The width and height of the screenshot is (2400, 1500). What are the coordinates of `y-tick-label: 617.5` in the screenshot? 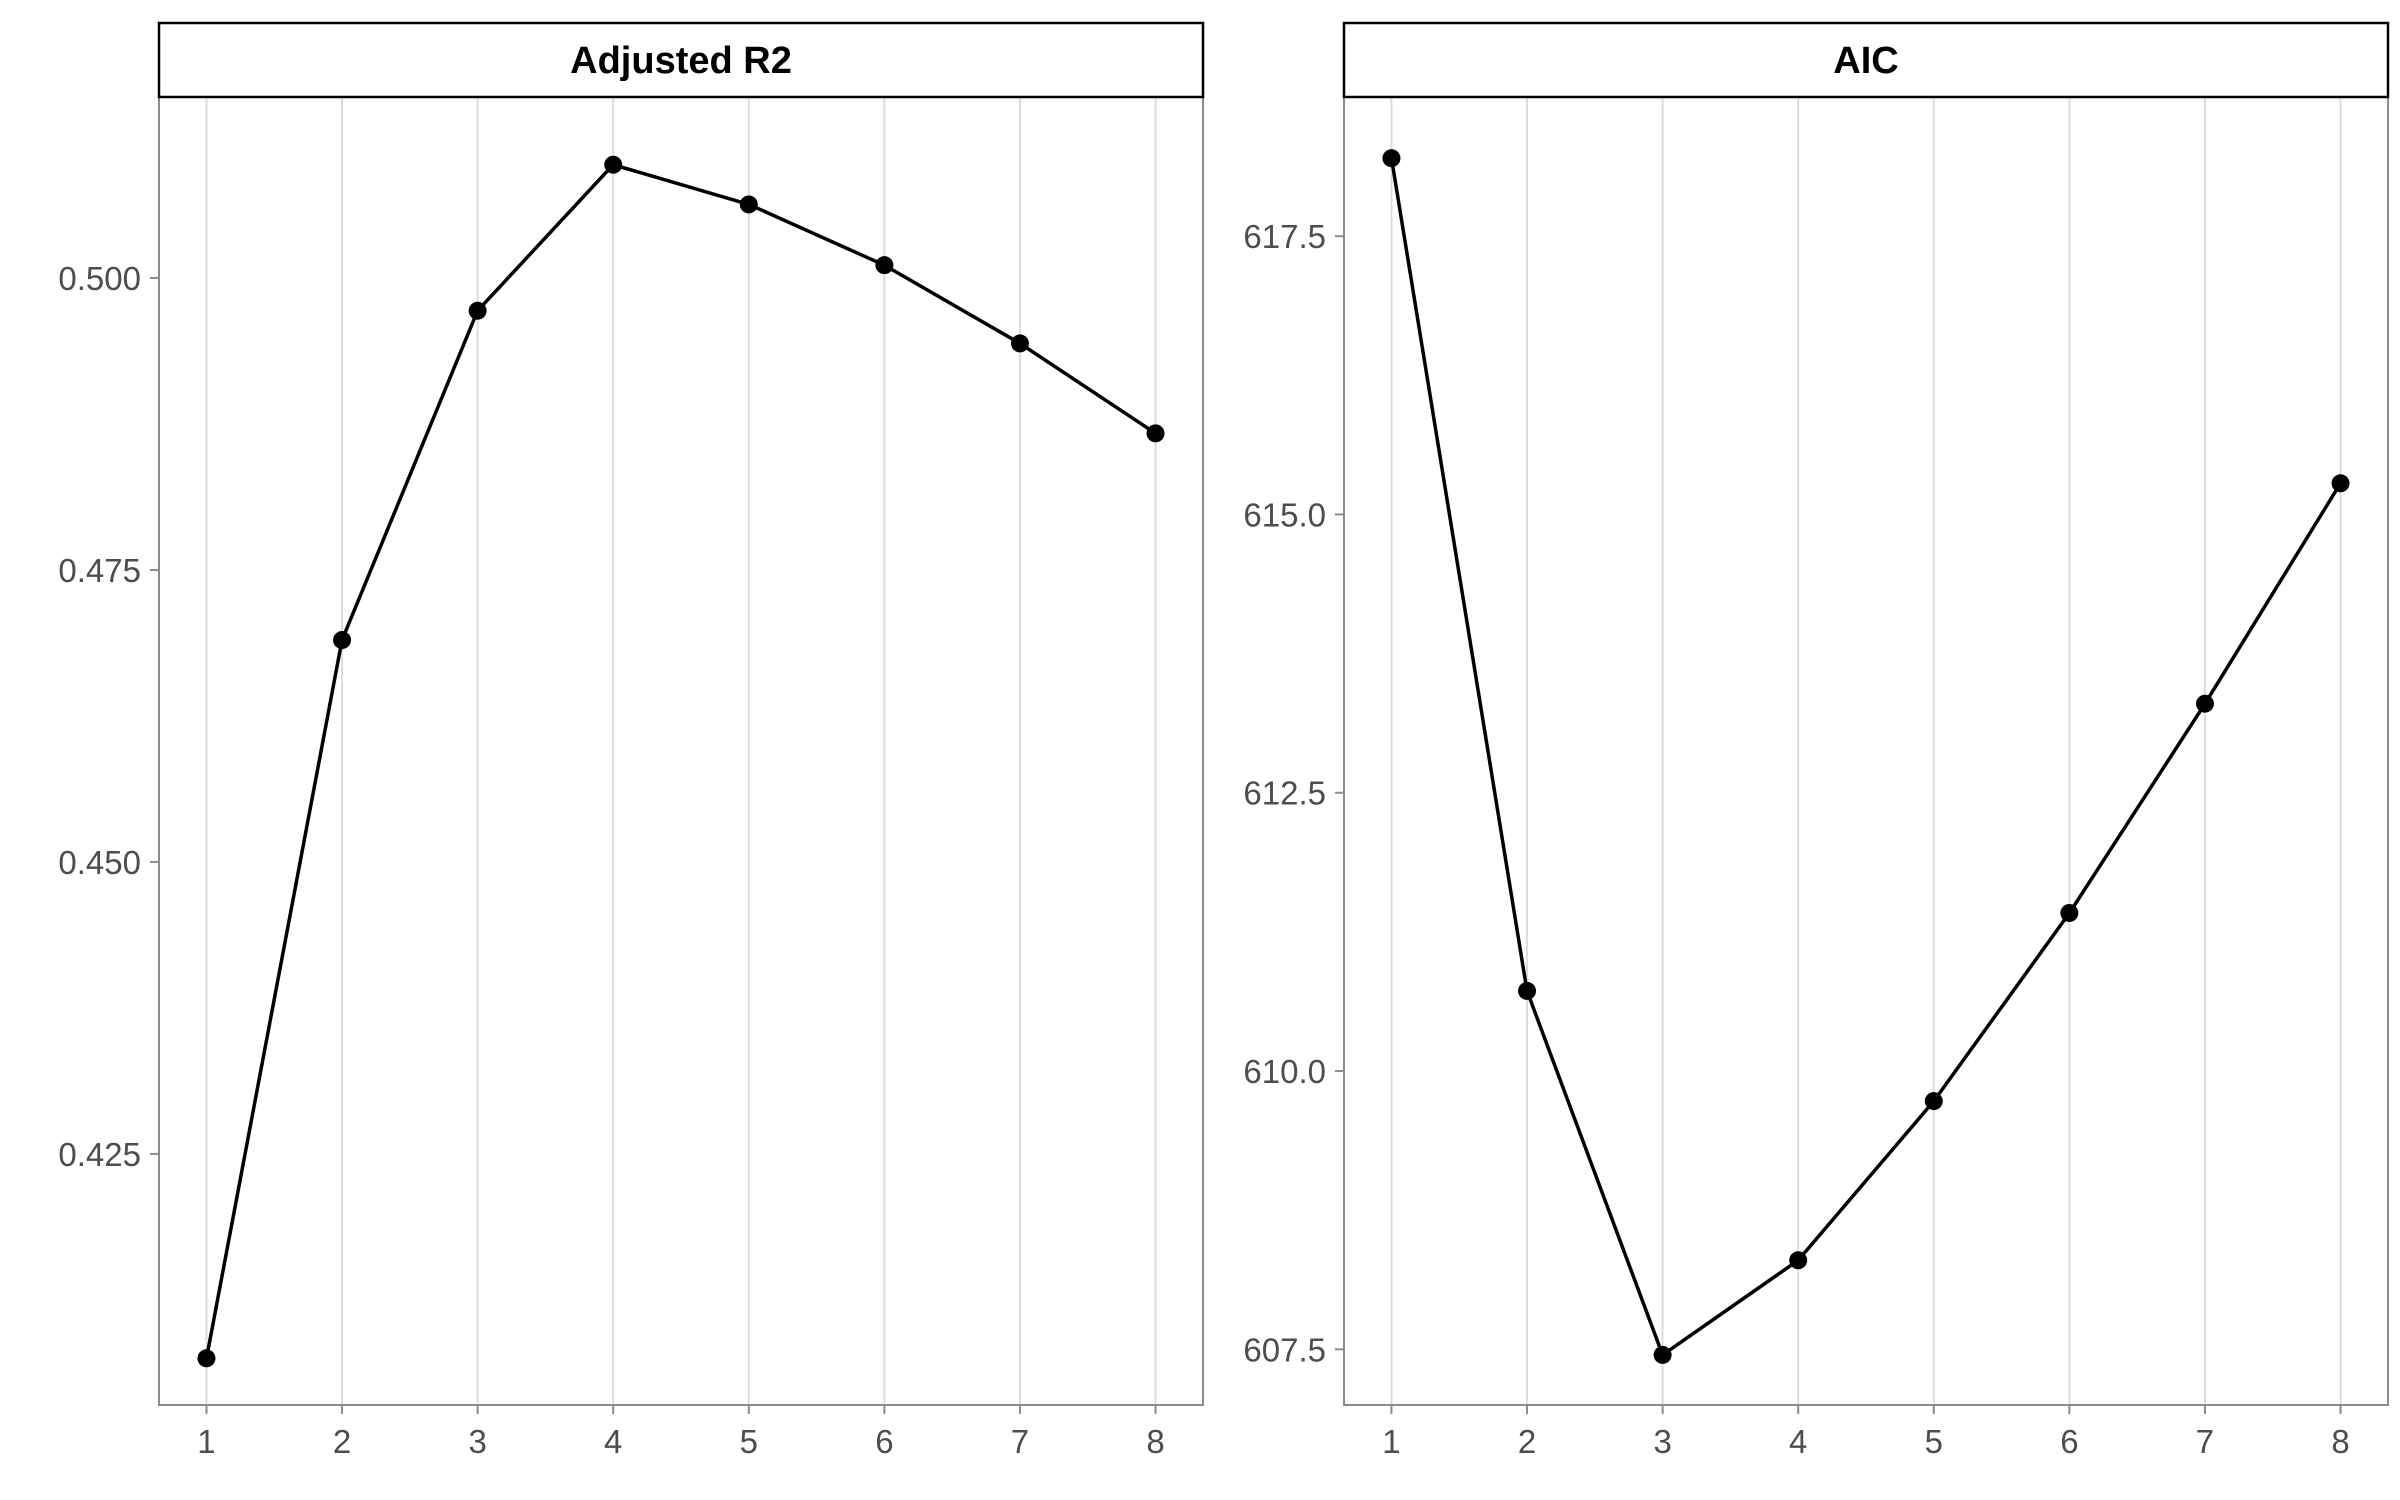 It's located at (1284, 236).